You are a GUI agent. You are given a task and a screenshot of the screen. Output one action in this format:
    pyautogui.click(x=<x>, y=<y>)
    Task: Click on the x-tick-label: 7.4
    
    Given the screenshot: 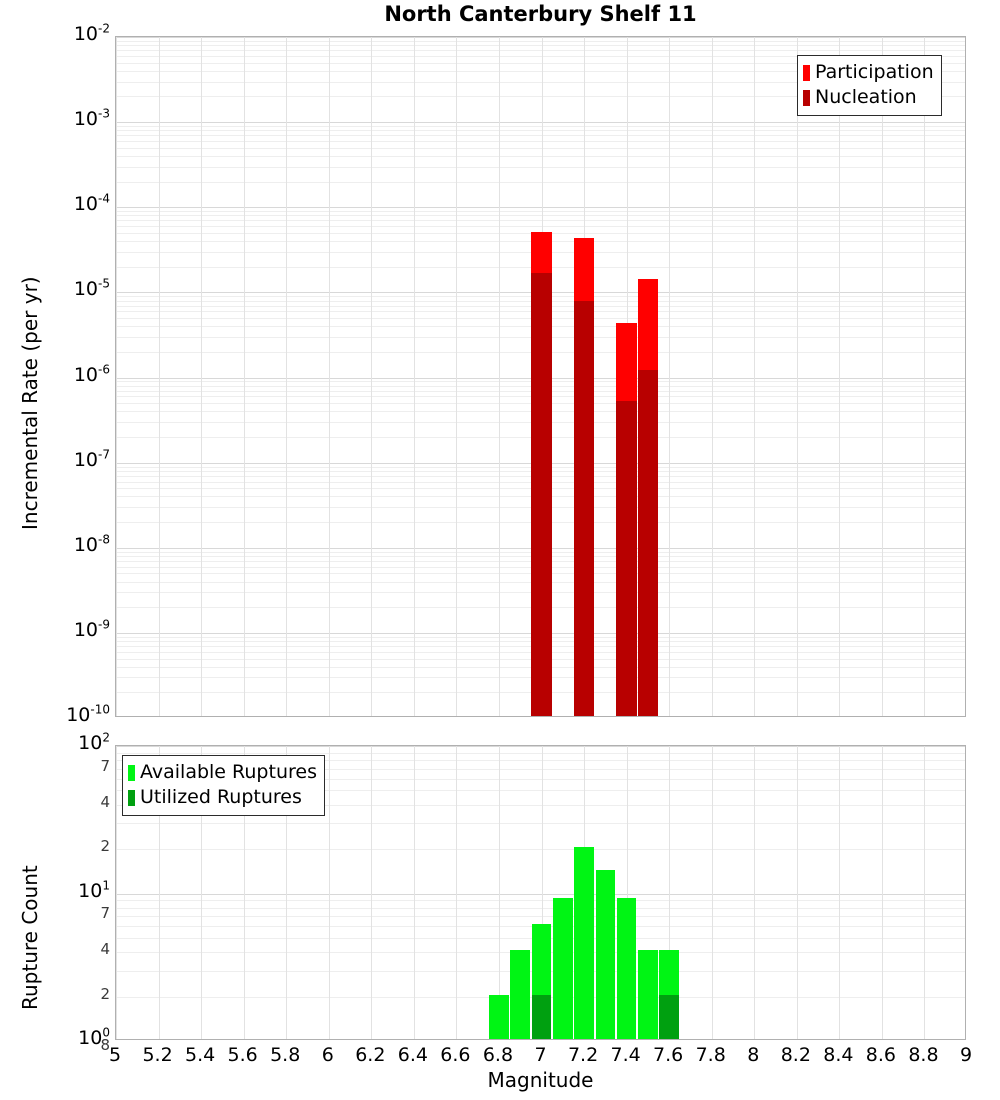 What is the action you would take?
    pyautogui.click(x=625, y=1055)
    